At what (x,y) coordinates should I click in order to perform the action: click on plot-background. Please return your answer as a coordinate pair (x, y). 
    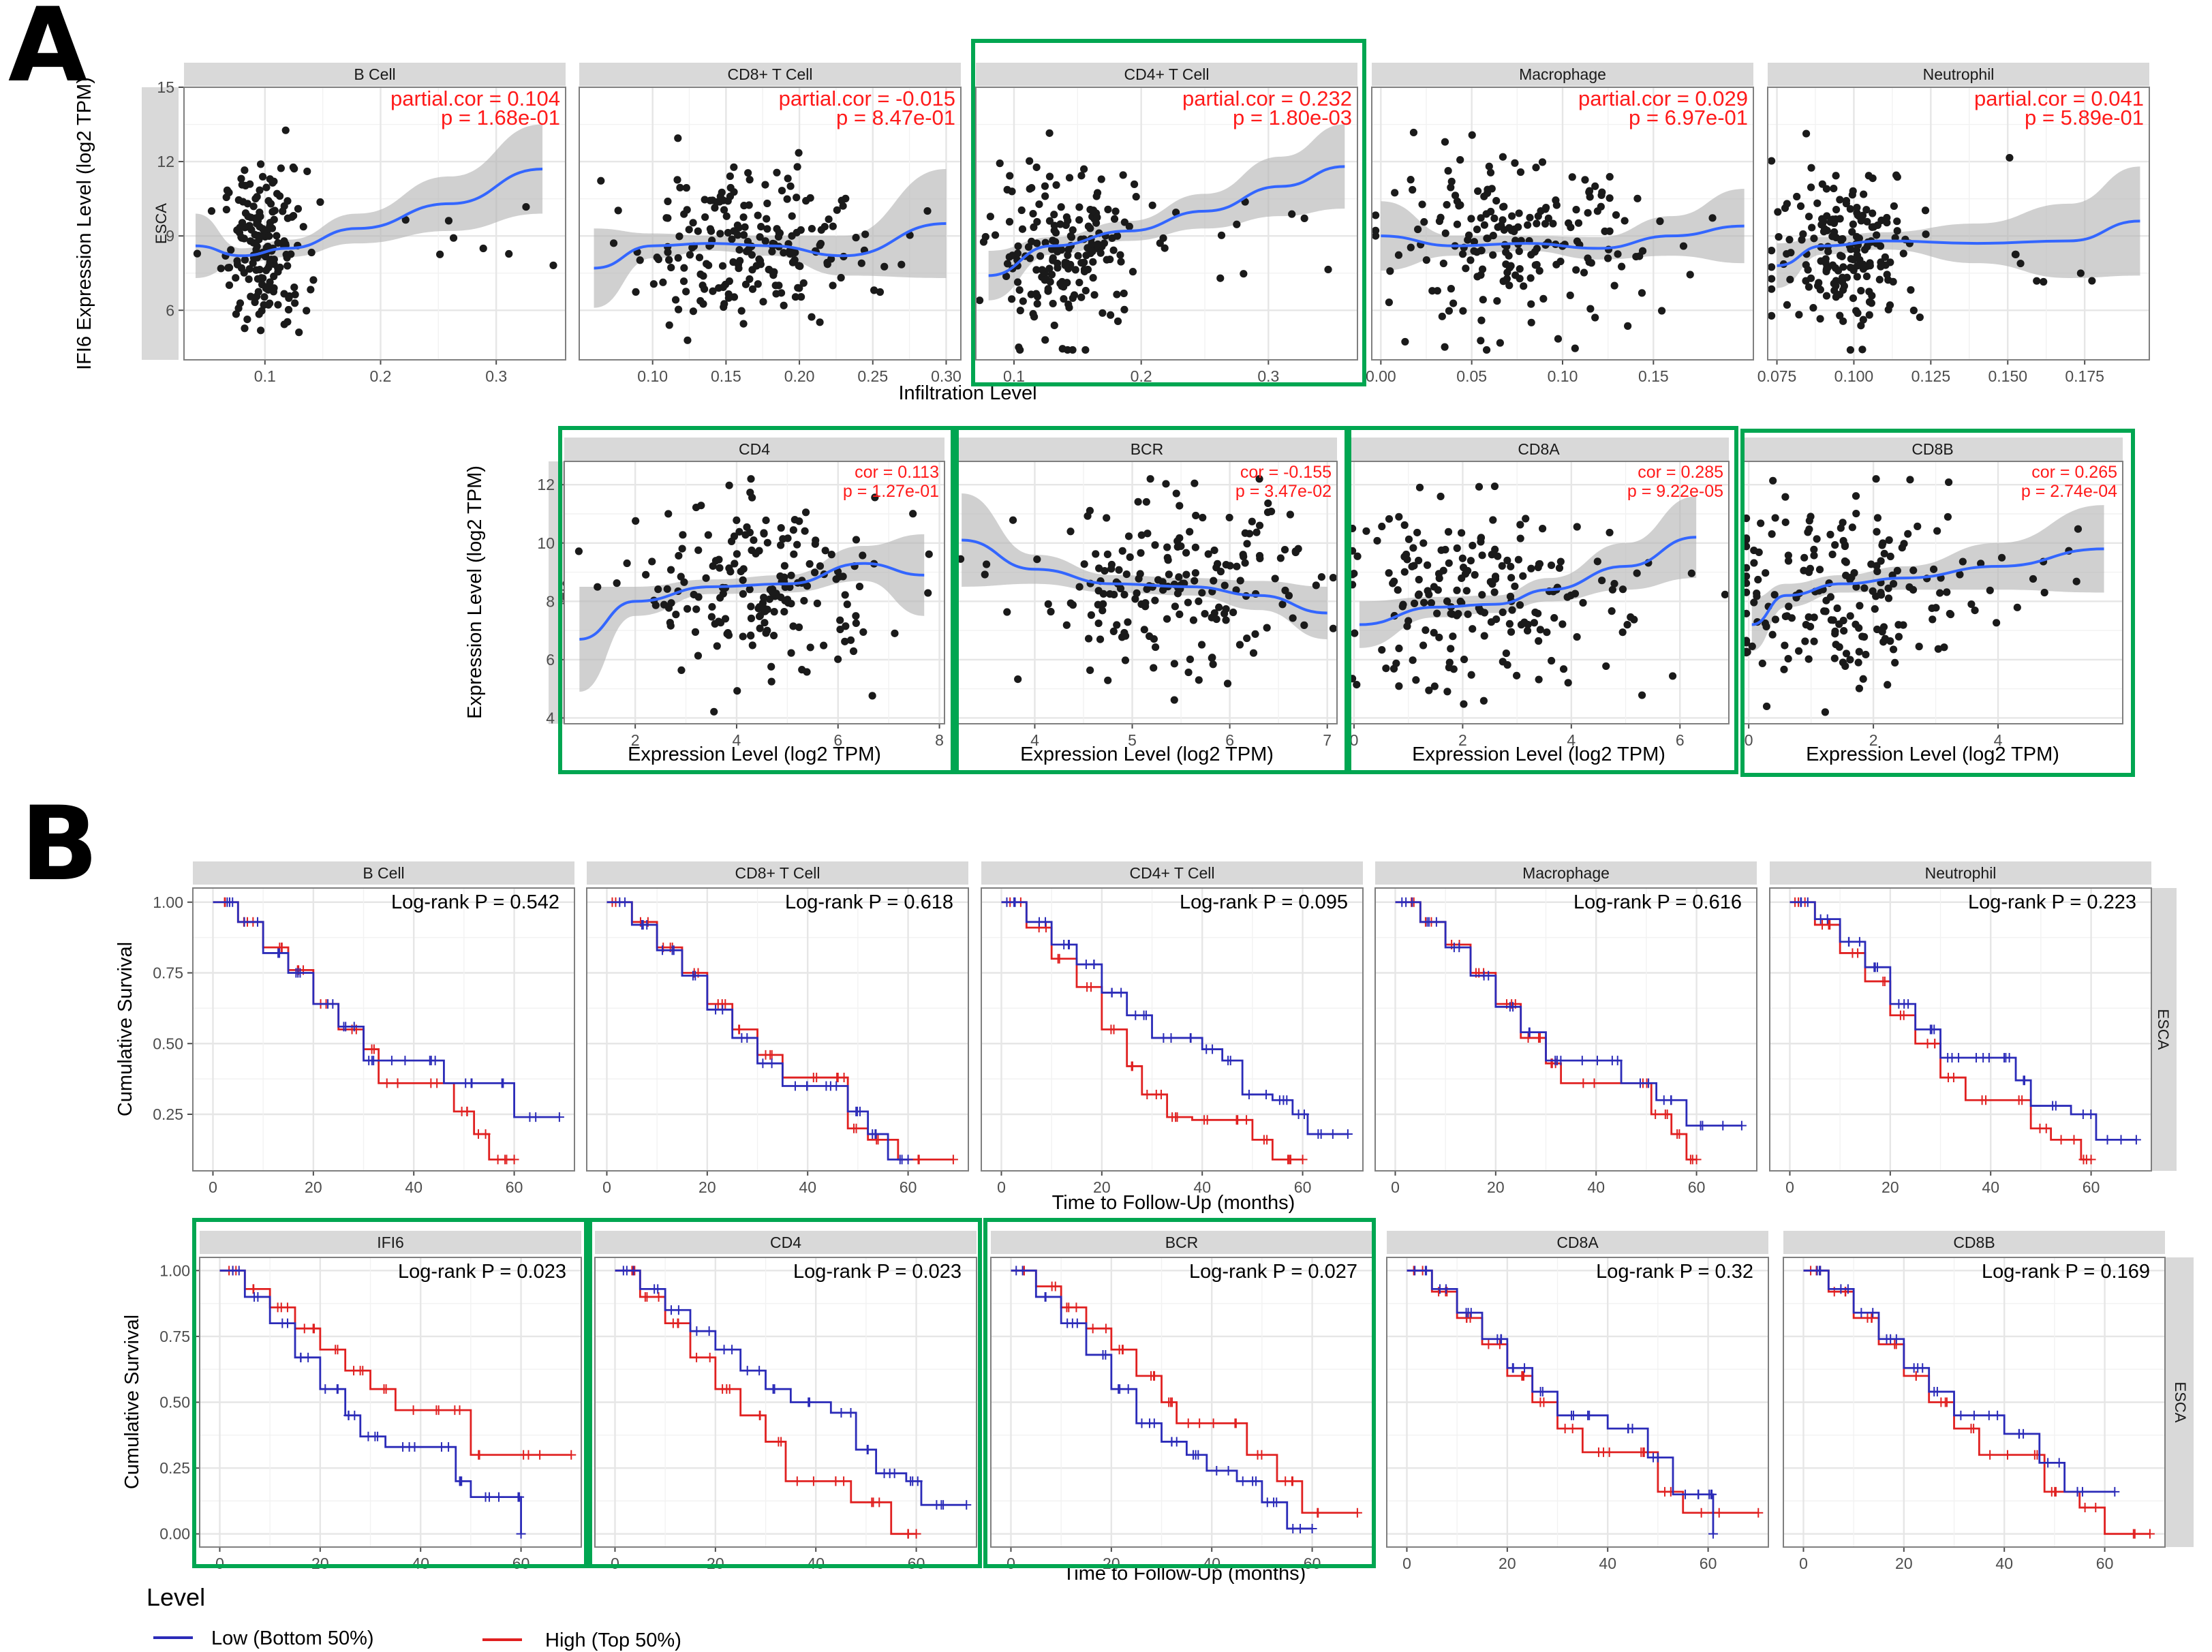
    Looking at the image, I should click on (777, 1029).